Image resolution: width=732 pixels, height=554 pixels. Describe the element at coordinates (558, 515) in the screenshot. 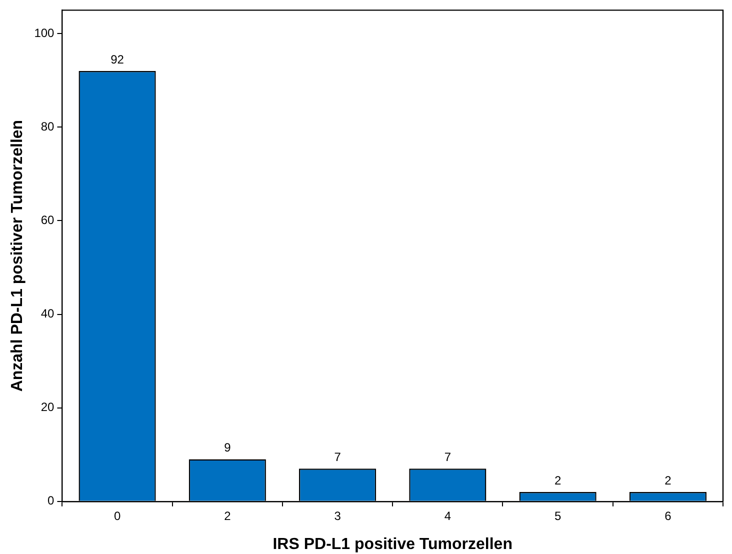

I see `x-tick-label: 5` at that location.